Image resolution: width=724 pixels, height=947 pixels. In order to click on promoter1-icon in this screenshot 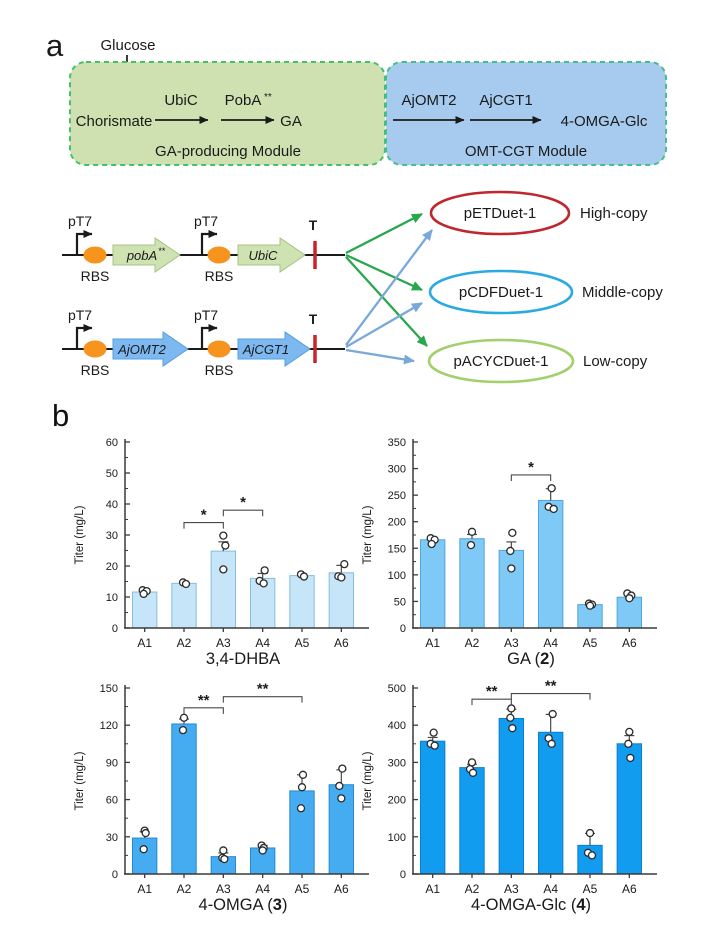, I will do `click(84, 242)`.